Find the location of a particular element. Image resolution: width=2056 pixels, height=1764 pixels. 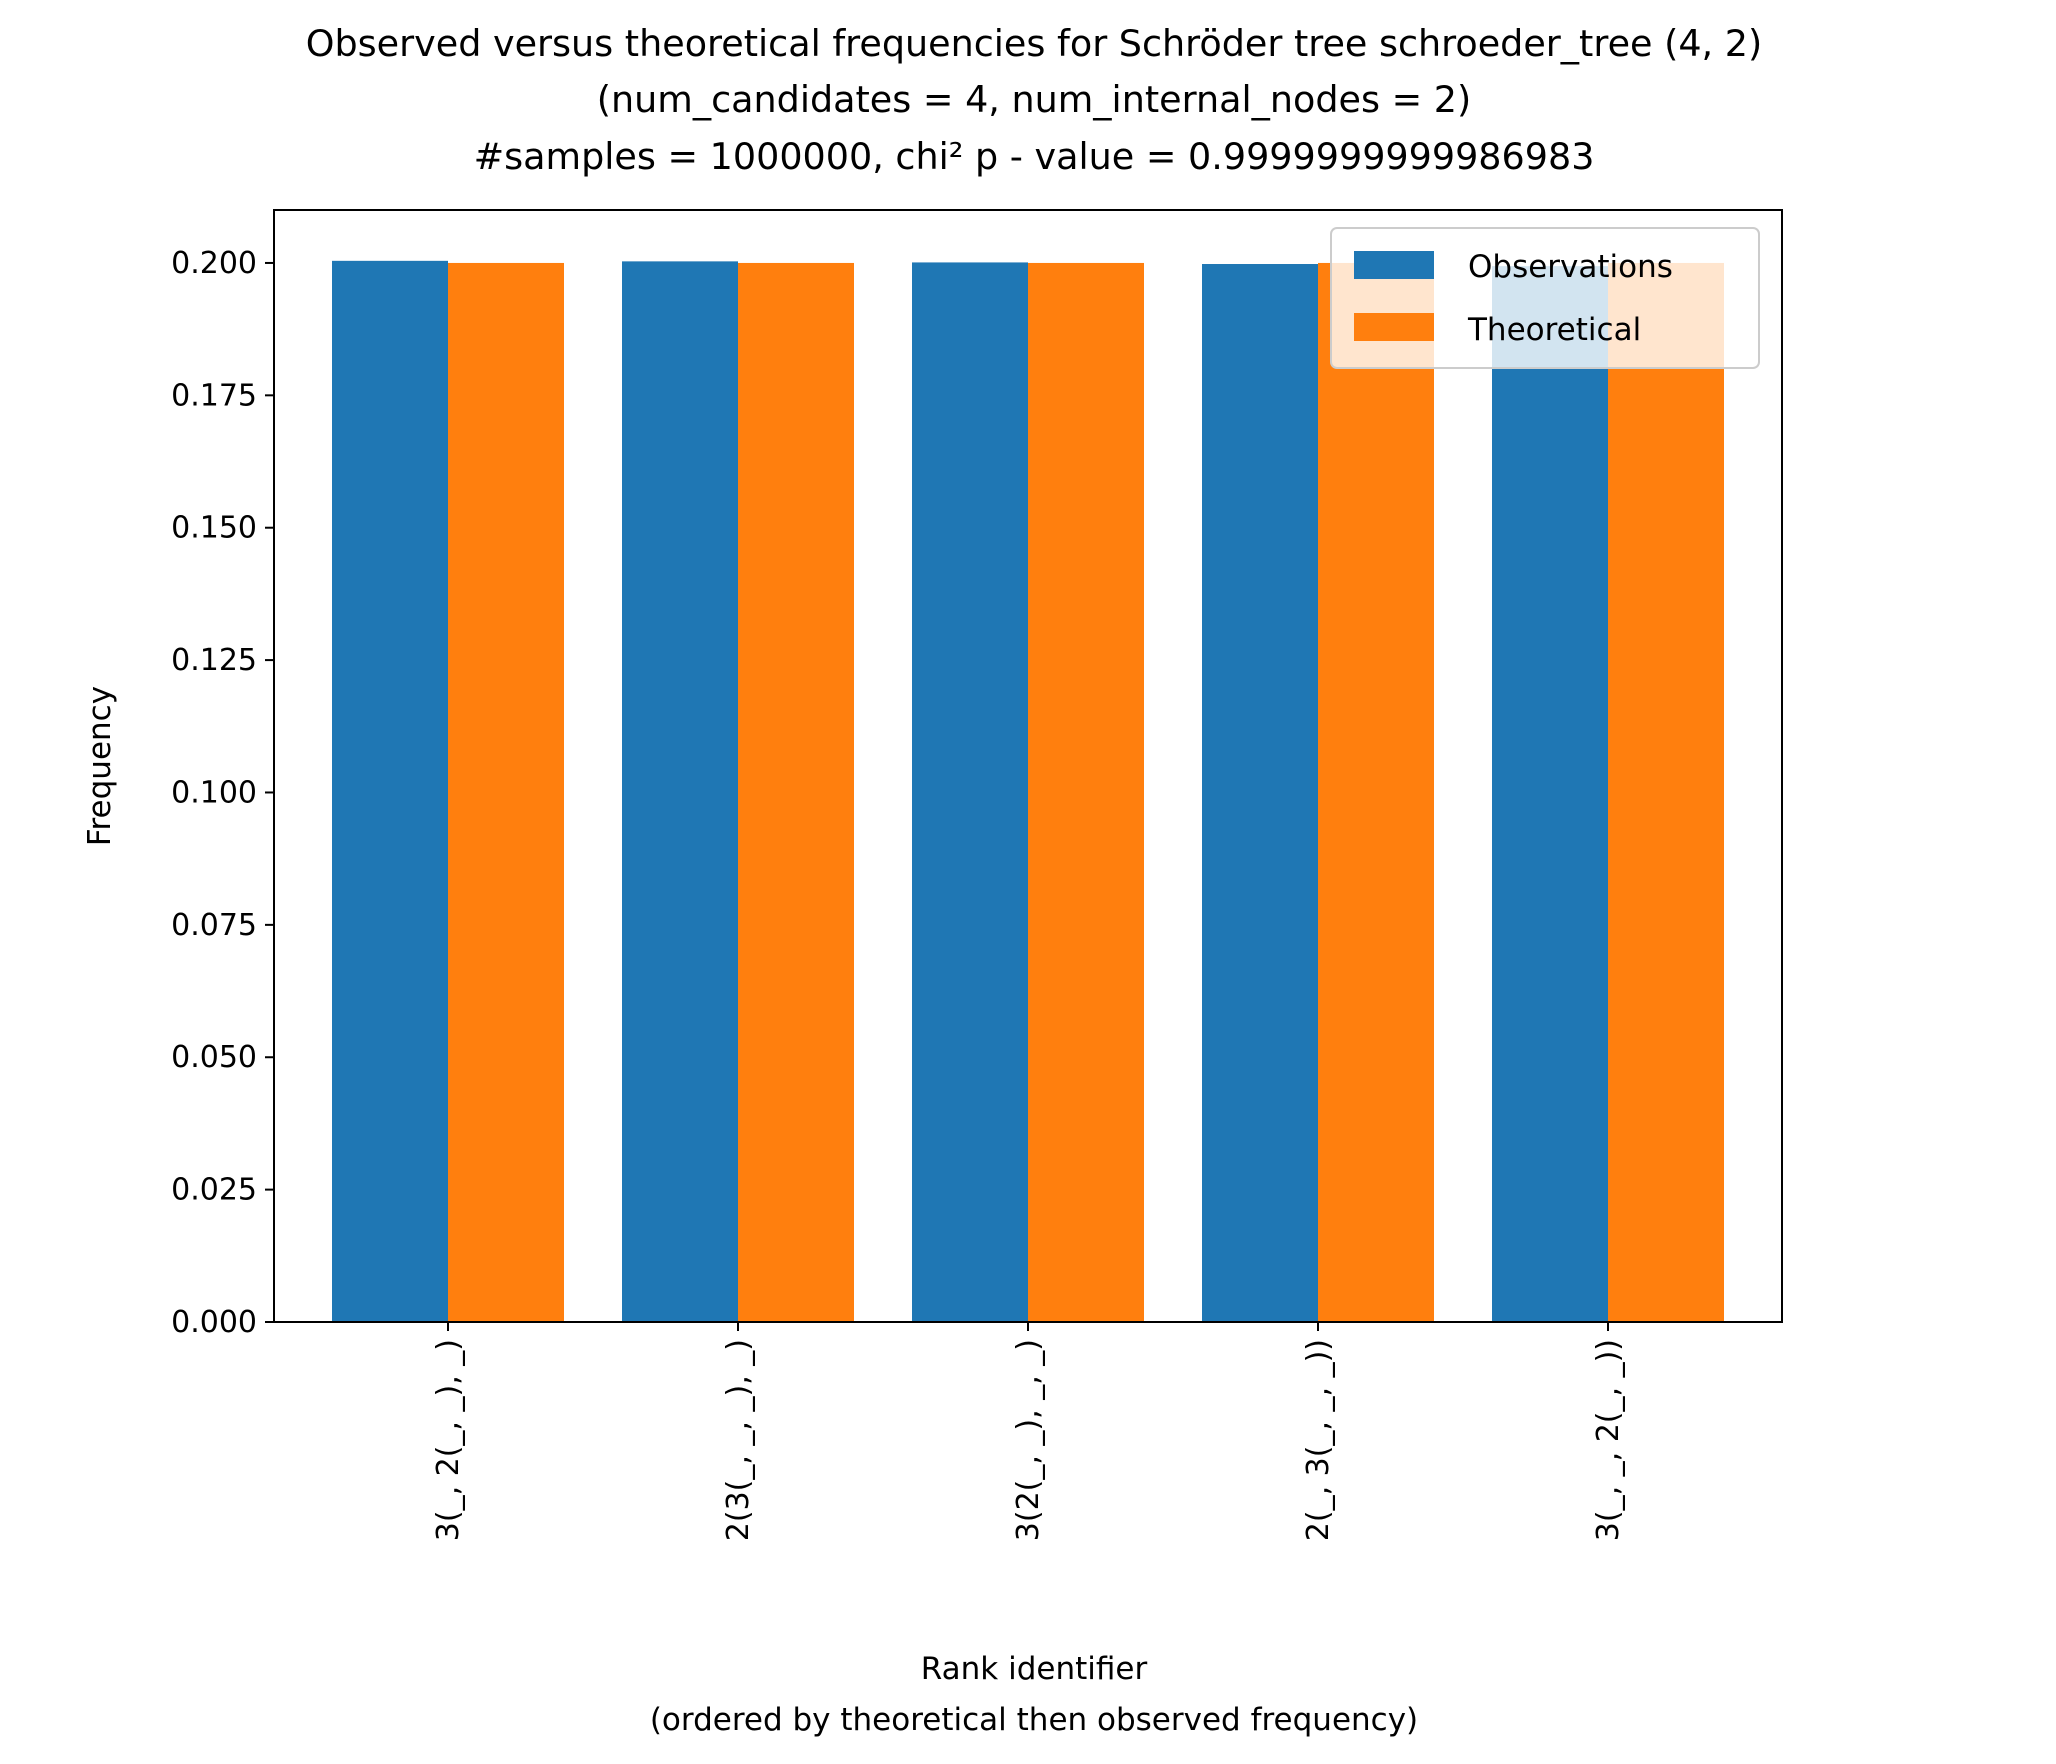

y-tick-label: 0.175 is located at coordinates (214, 395).